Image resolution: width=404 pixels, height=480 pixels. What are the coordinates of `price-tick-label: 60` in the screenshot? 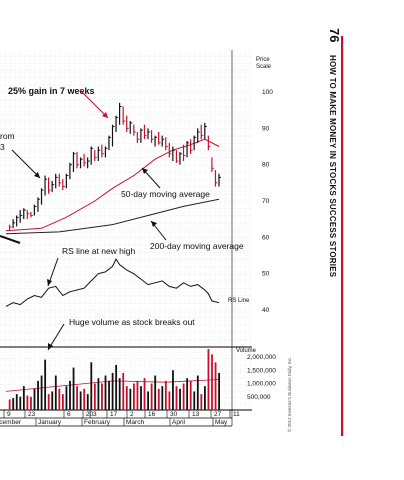 It's located at (266, 237).